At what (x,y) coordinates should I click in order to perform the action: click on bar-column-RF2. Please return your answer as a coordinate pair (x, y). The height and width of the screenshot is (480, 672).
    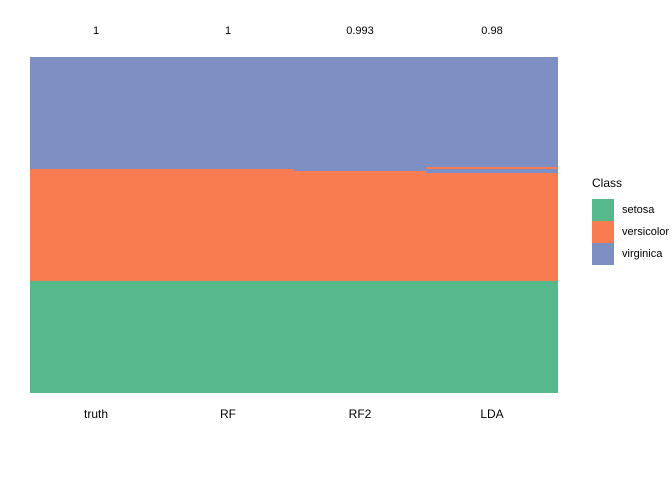
    Looking at the image, I should click on (360, 225).